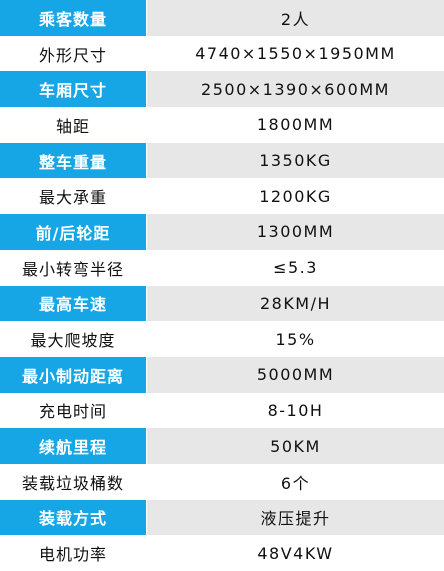 Image resolution: width=444 pixels, height=571 pixels. Describe the element at coordinates (295, 267) in the screenshot. I see `spec-value: ≤5.3` at that location.